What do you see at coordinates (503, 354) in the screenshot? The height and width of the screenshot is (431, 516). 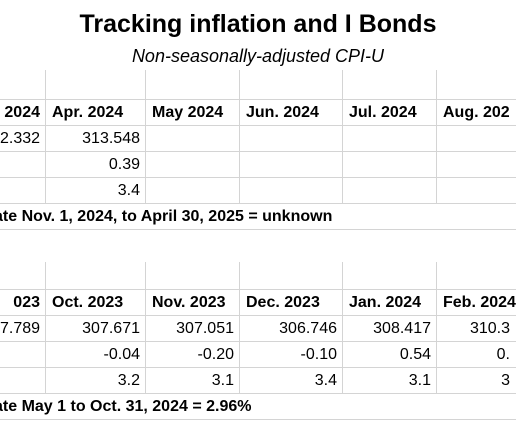 I see `table-cell: 0.` at bounding box center [503, 354].